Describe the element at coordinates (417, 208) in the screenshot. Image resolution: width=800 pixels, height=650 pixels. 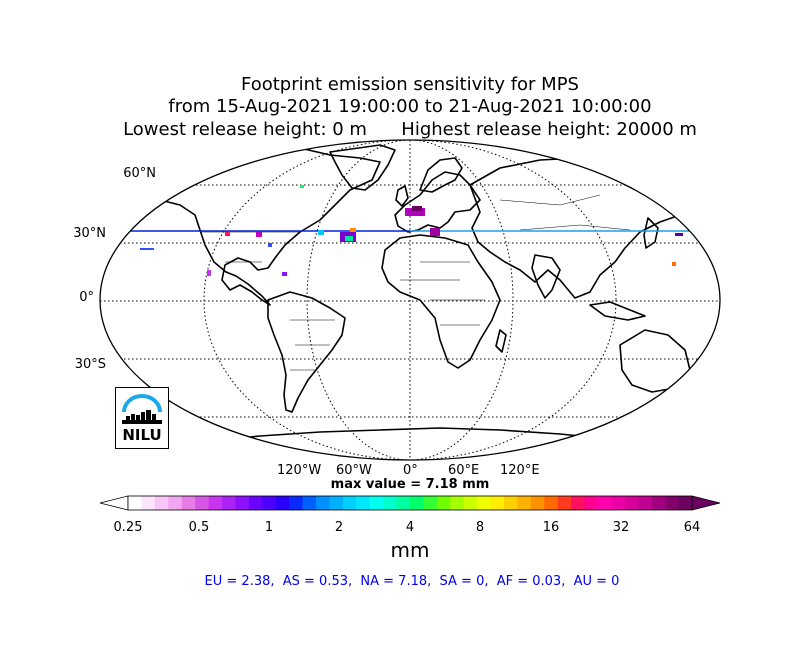
I see `patch-europe-core` at that location.